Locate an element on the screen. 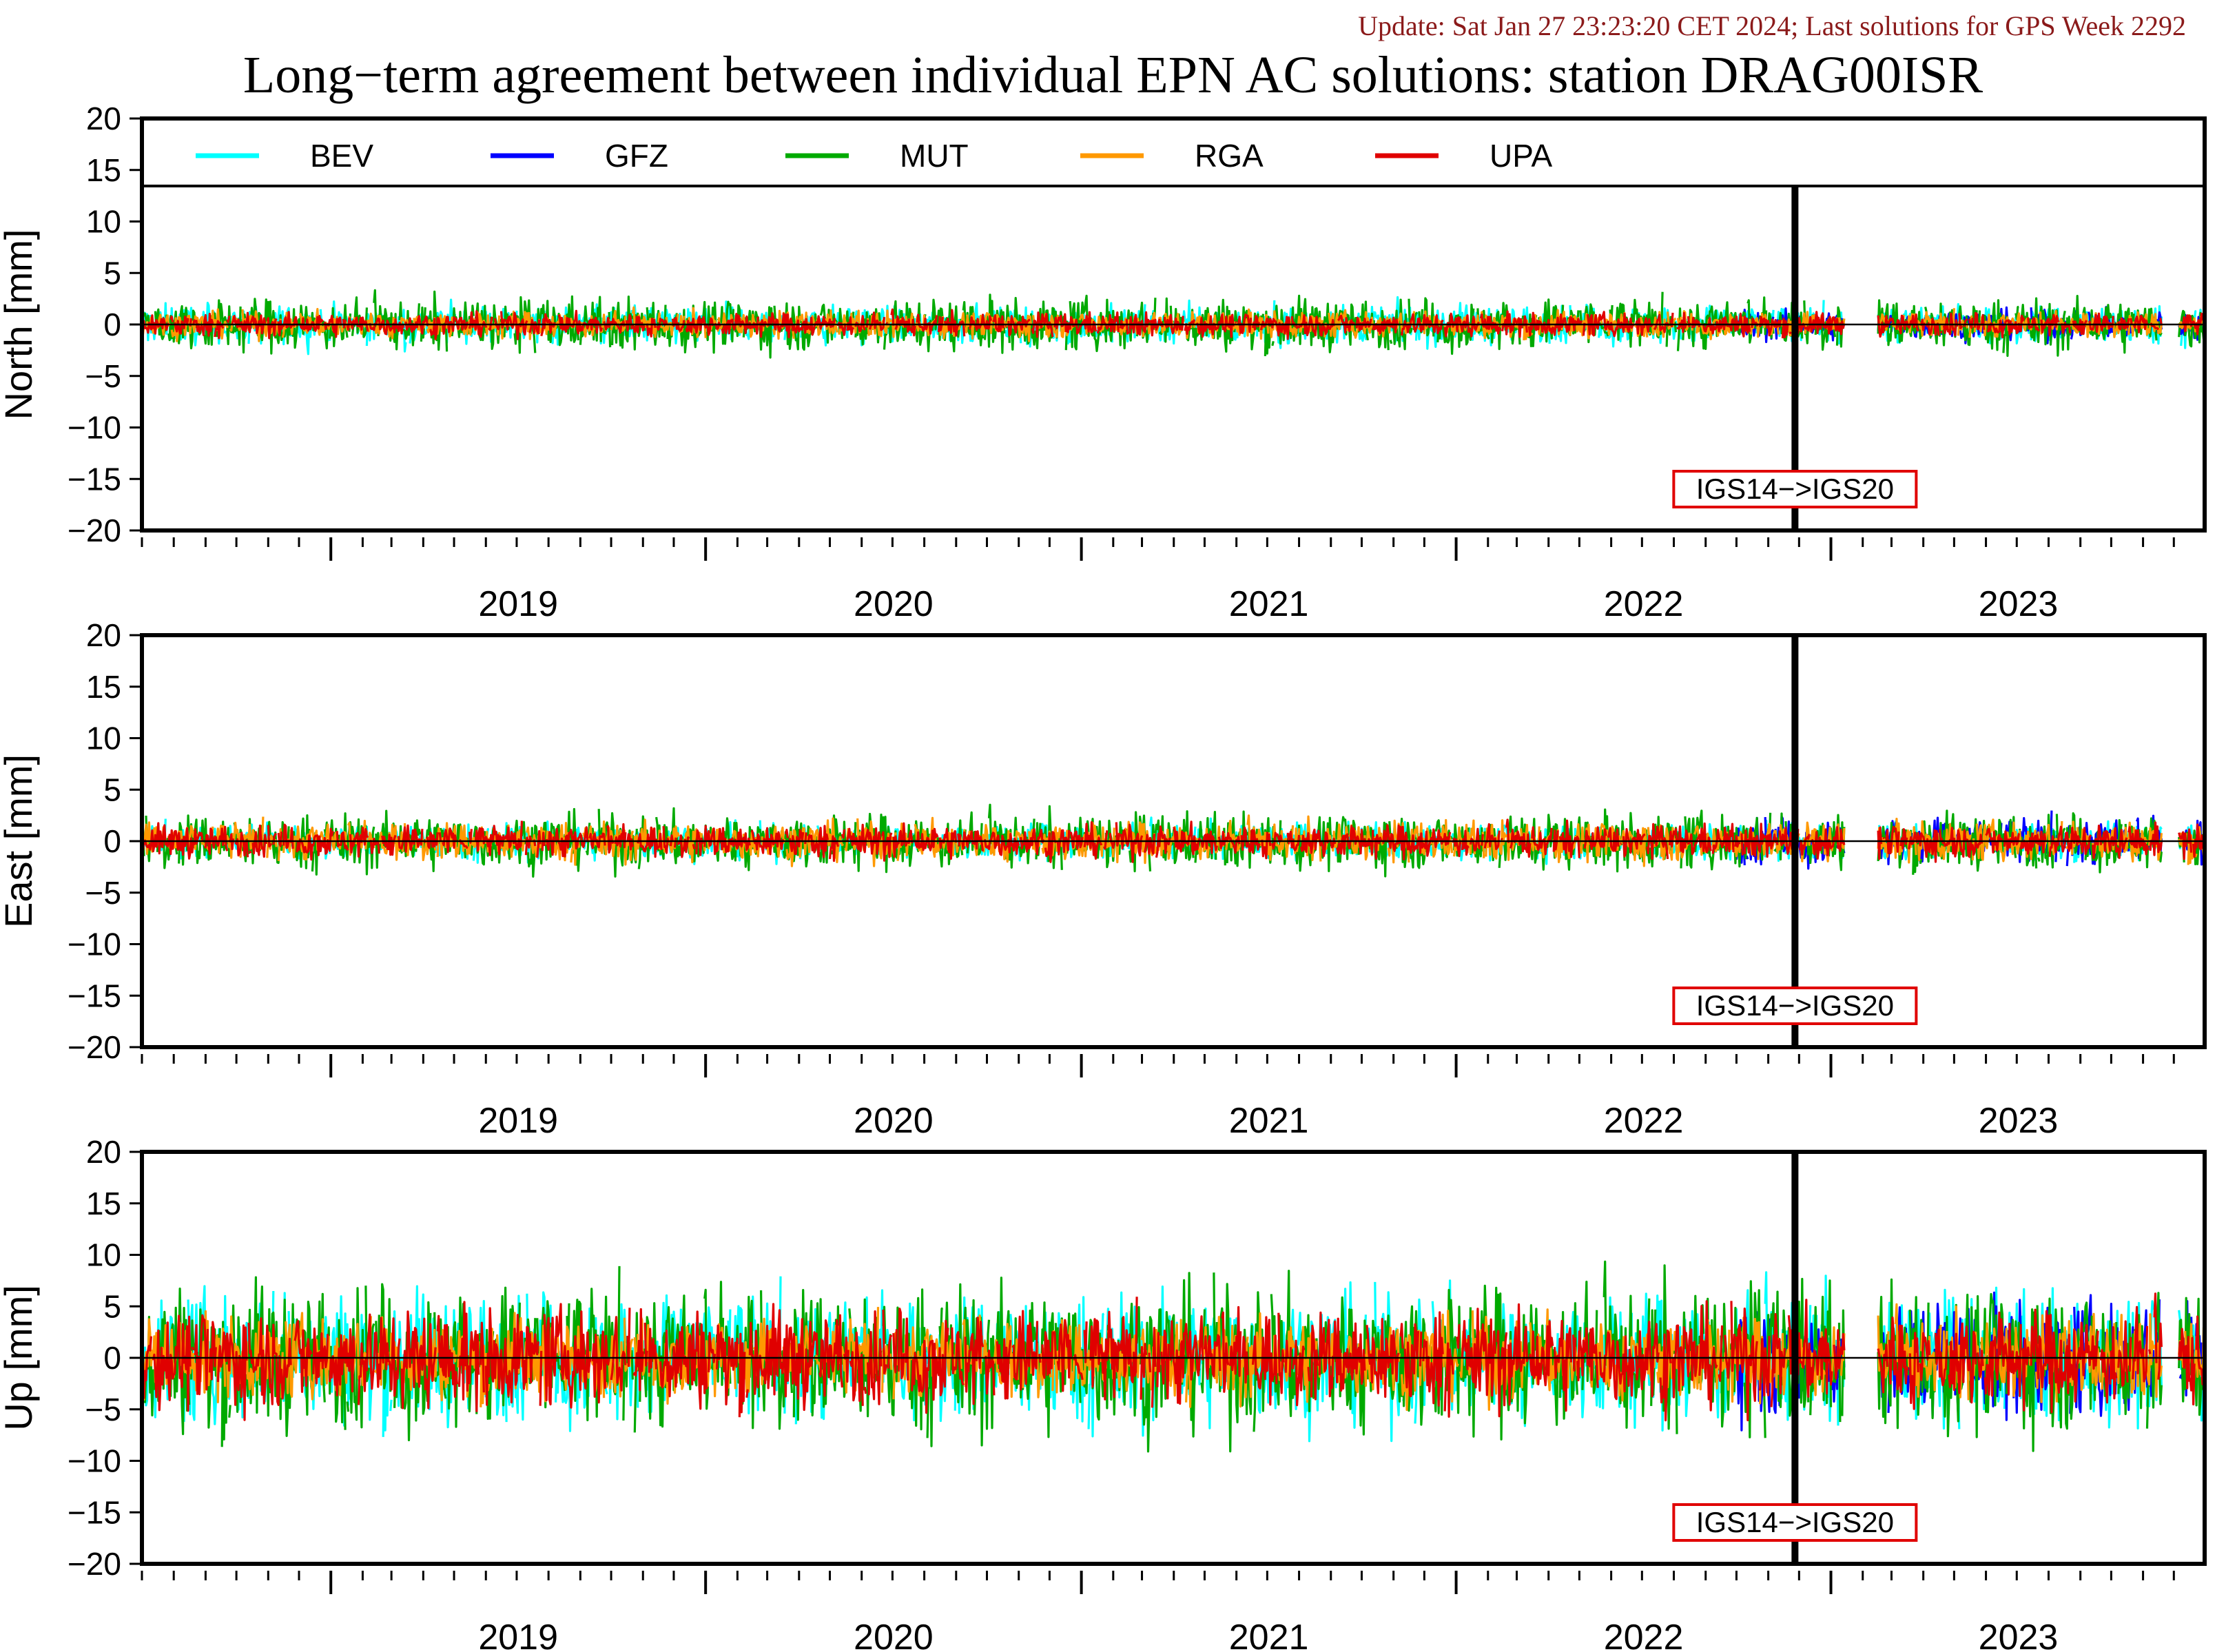  series-group is located at coordinates (1173, 1356).